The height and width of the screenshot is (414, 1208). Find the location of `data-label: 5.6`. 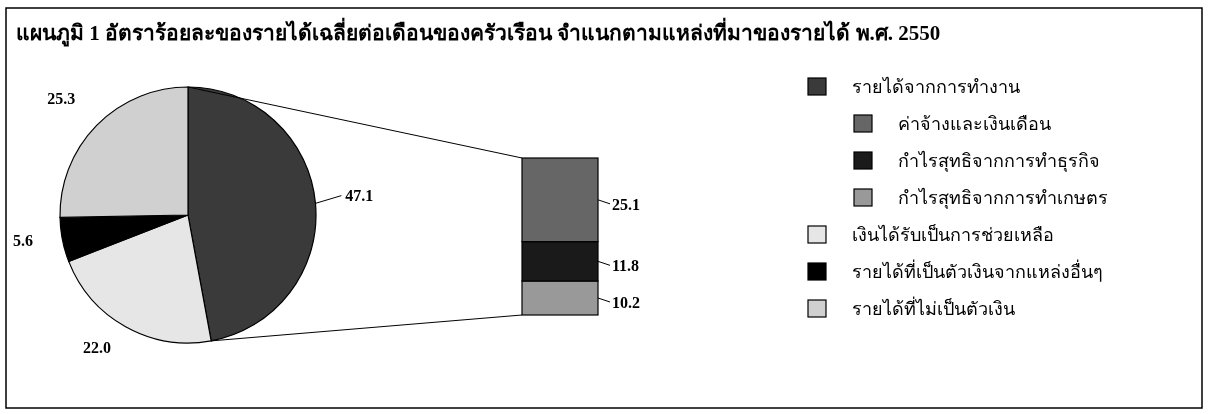

data-label: 5.6 is located at coordinates (22, 240).